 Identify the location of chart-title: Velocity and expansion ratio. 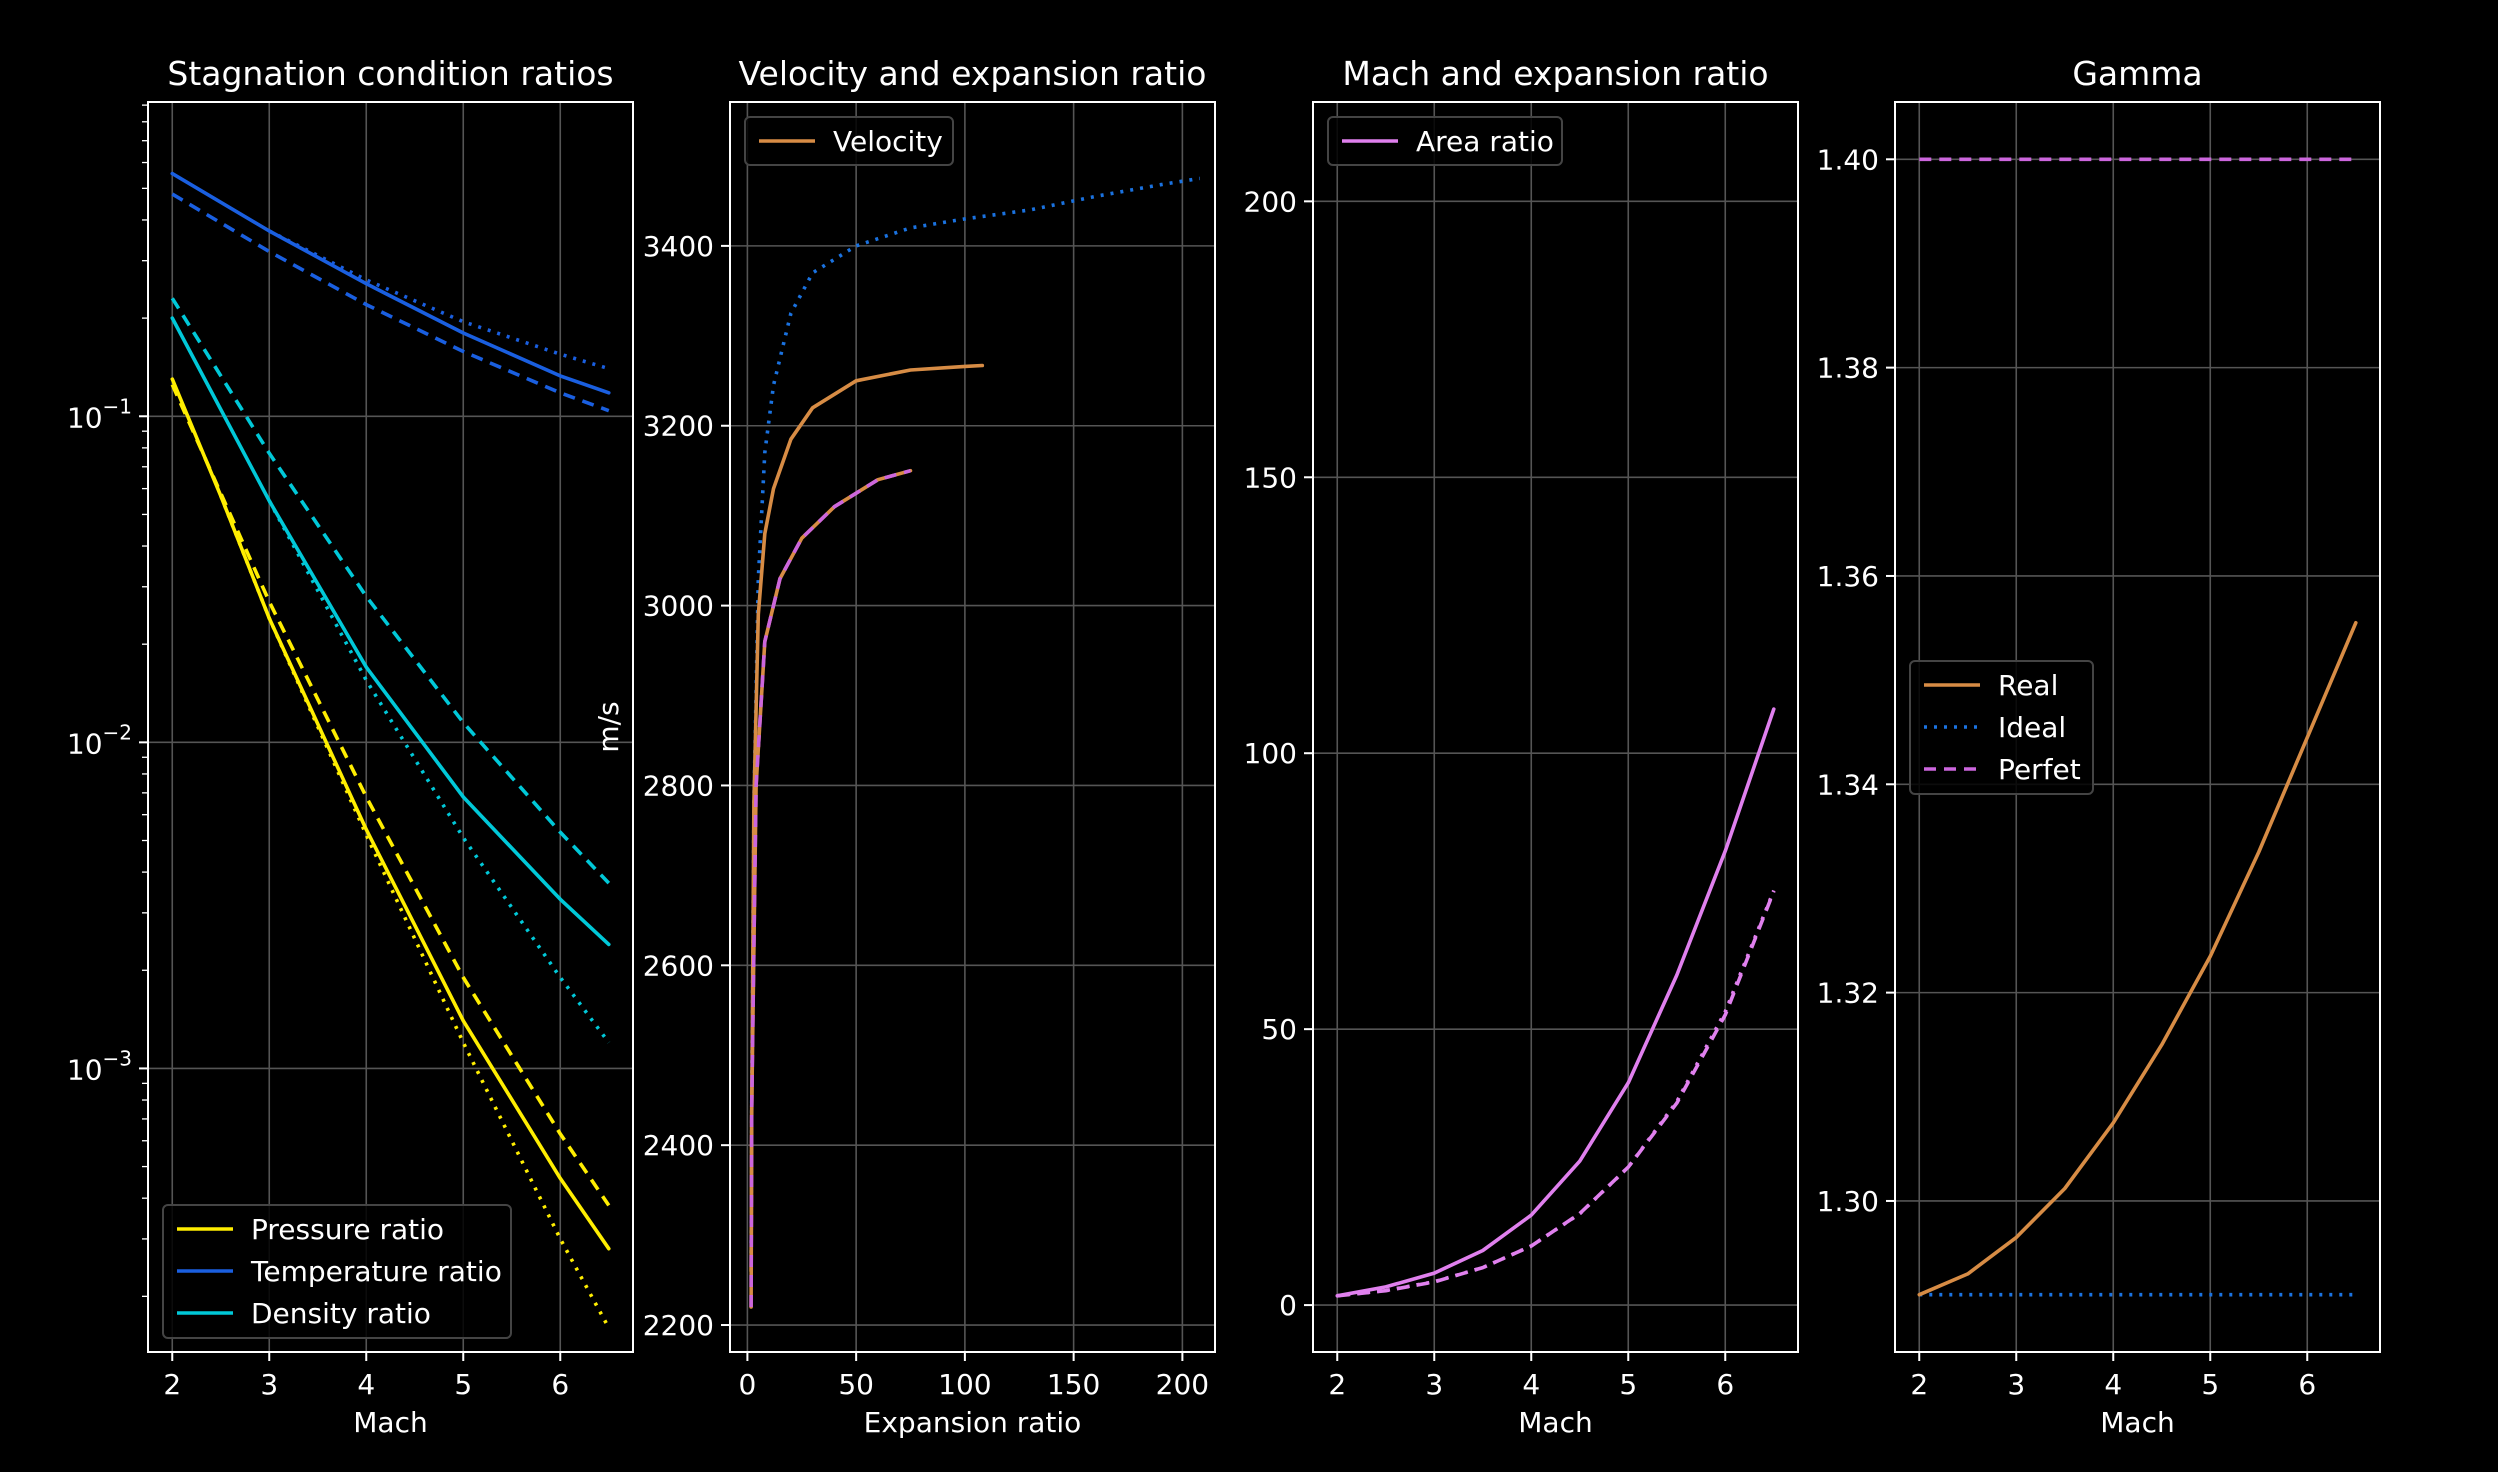
(973, 73).